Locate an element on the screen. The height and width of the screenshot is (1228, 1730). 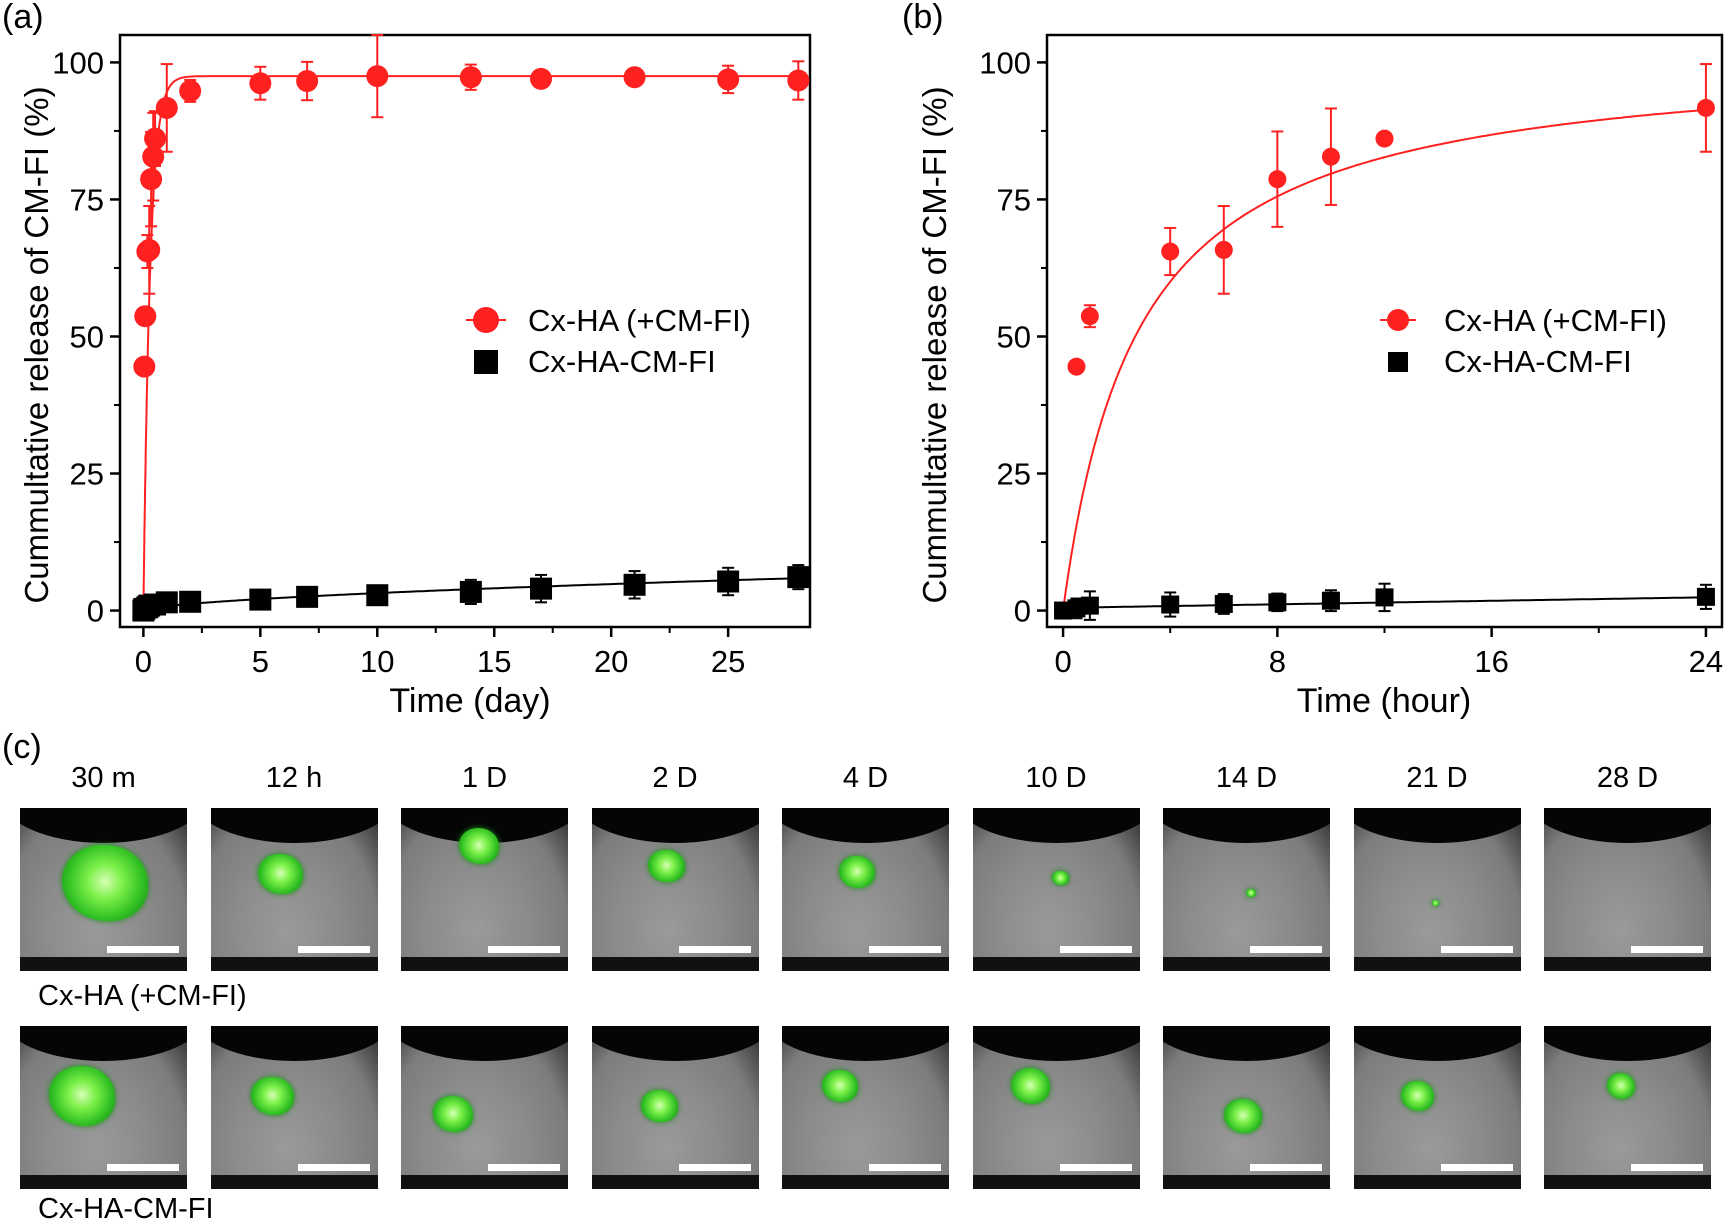
chart-b-ytick-label-3: 75 is located at coordinates (1014, 199).